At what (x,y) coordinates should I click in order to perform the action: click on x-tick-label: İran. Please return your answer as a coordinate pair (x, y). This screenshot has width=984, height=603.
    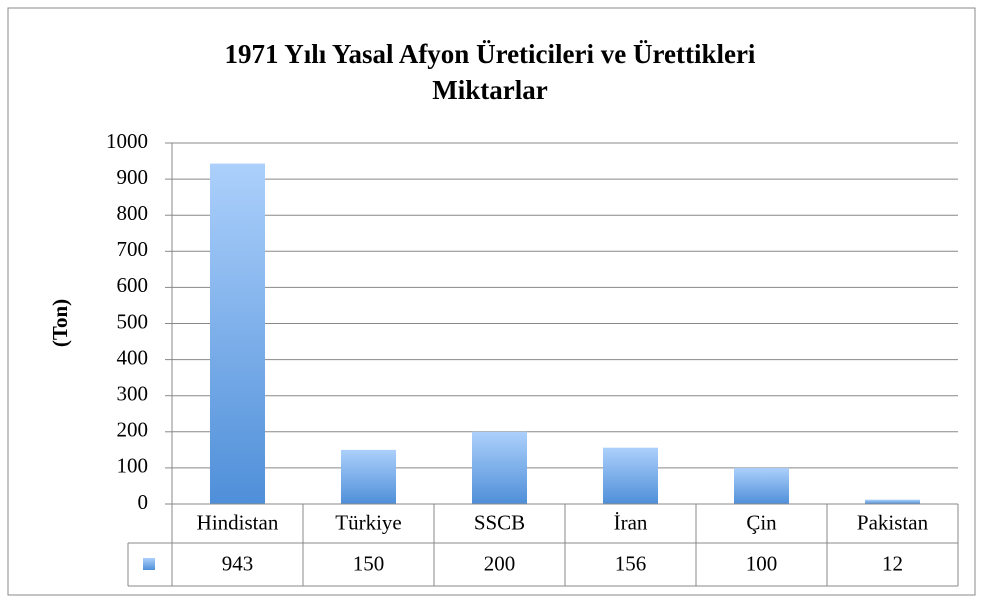
    Looking at the image, I should click on (631, 522).